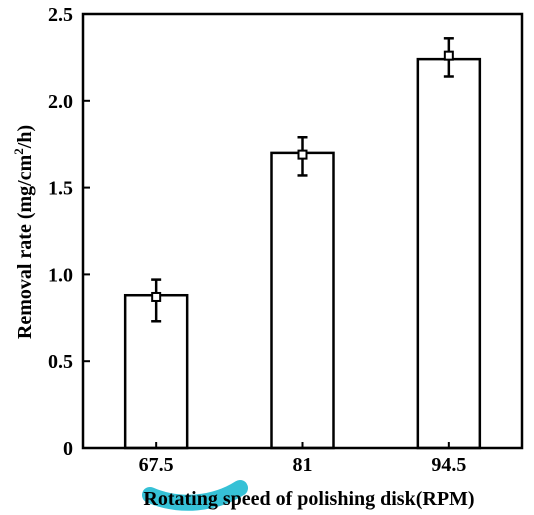  Describe the element at coordinates (308, 499) in the screenshot. I see `x-axis-title: Rotating speed of polishing disk(RPM)` at that location.